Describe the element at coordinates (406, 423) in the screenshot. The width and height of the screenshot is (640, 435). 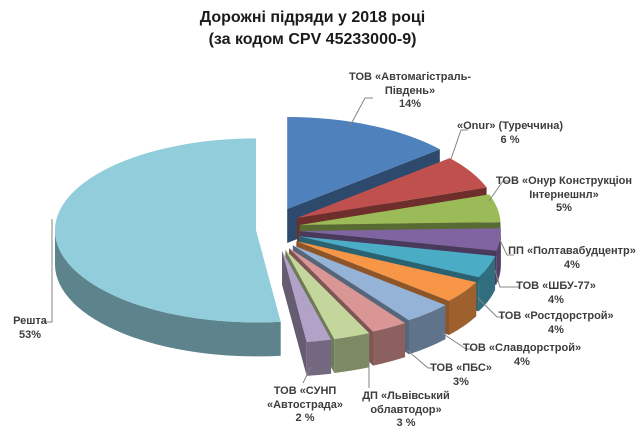
I see `slice-label-line: 3 %` at that location.